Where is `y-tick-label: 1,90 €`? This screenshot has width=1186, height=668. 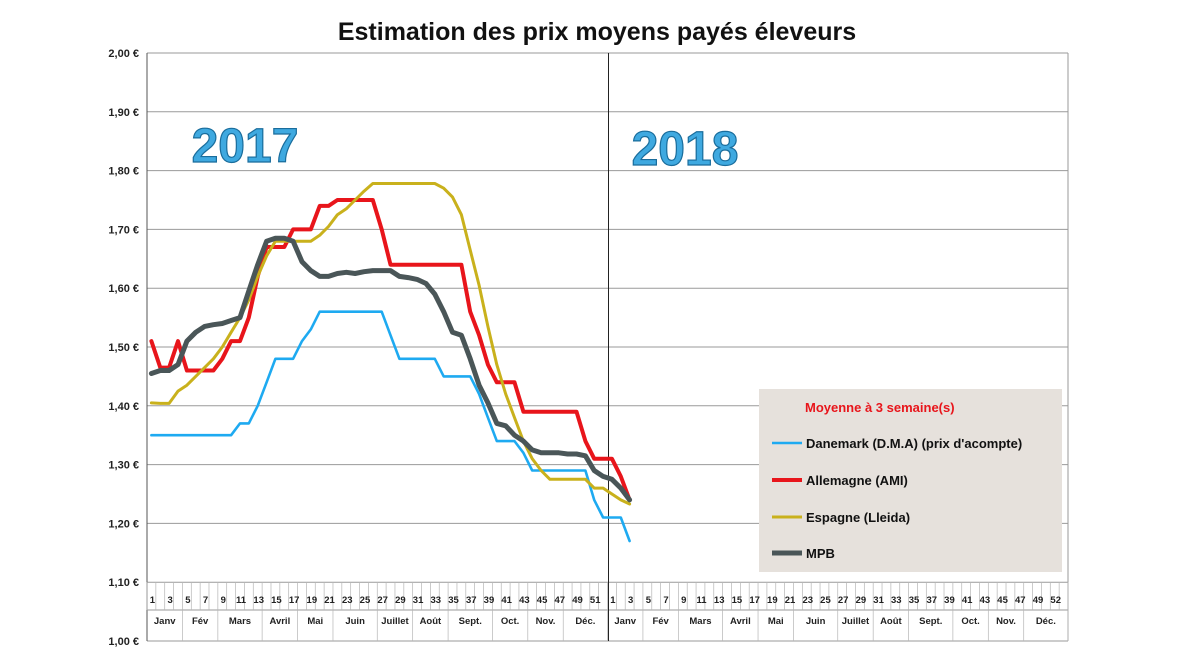
y-tick-label: 1,90 € is located at coordinates (123, 113).